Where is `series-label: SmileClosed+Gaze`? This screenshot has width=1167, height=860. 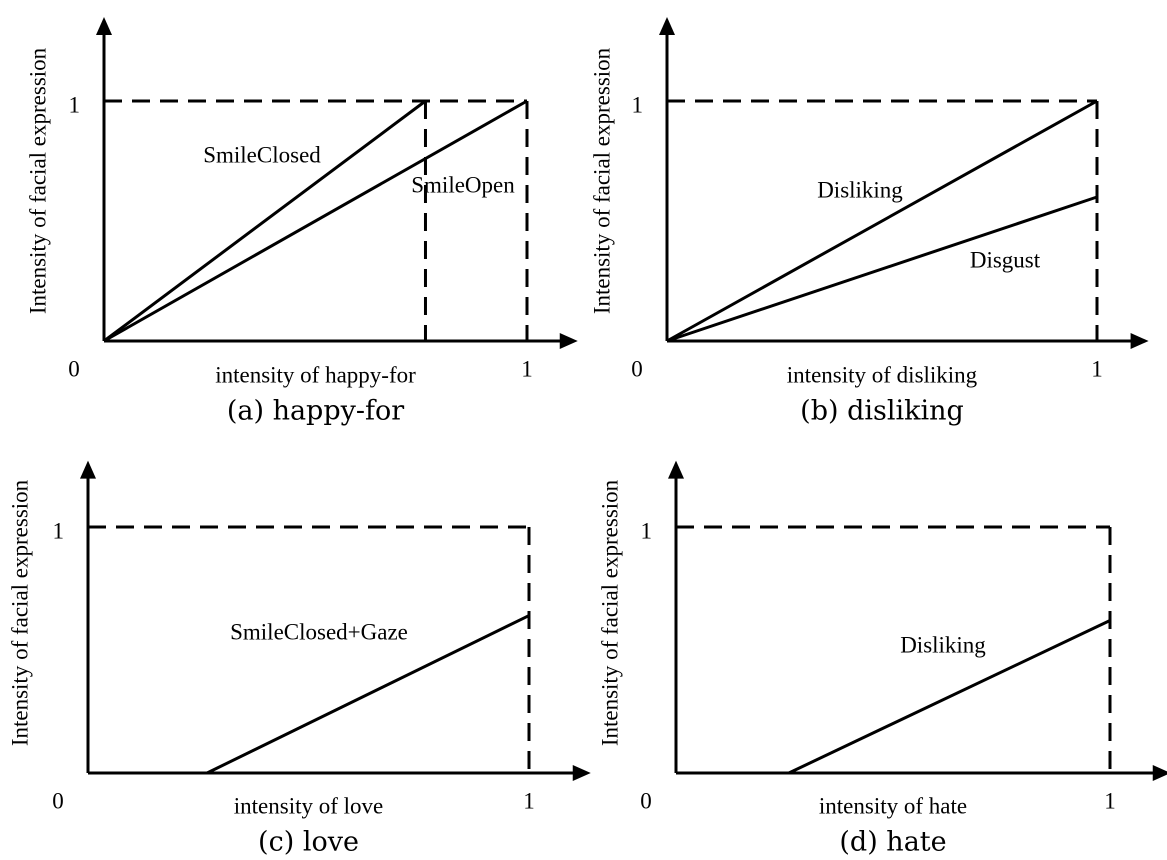
series-label: SmileClosed+Gaze is located at coordinates (319, 631).